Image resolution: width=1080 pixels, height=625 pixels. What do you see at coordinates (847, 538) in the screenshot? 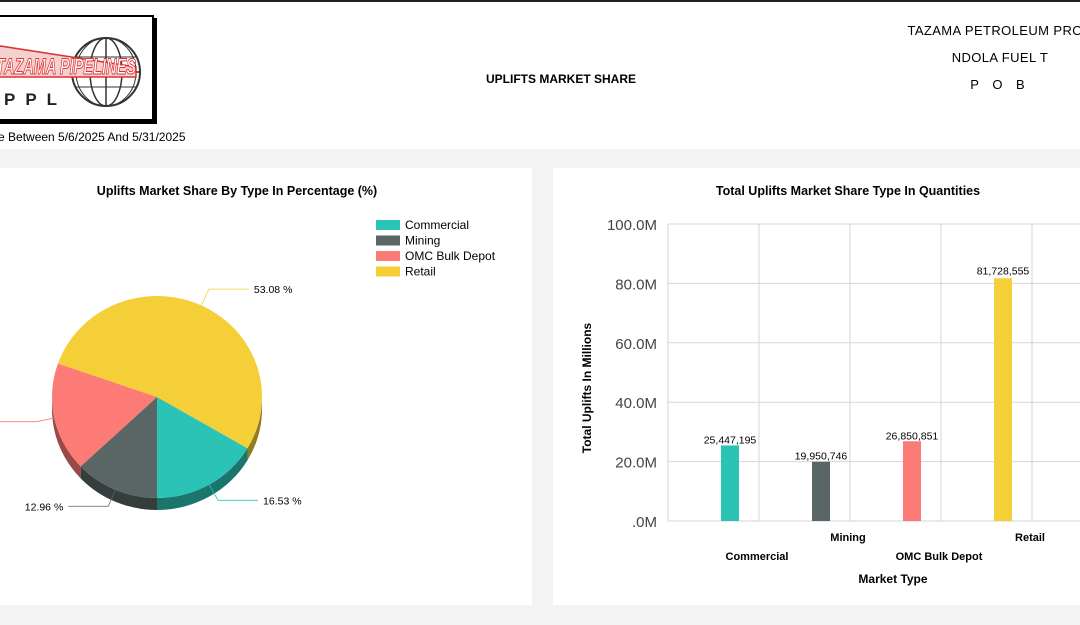
I see `bar-x-label-mining: Mining` at bounding box center [847, 538].